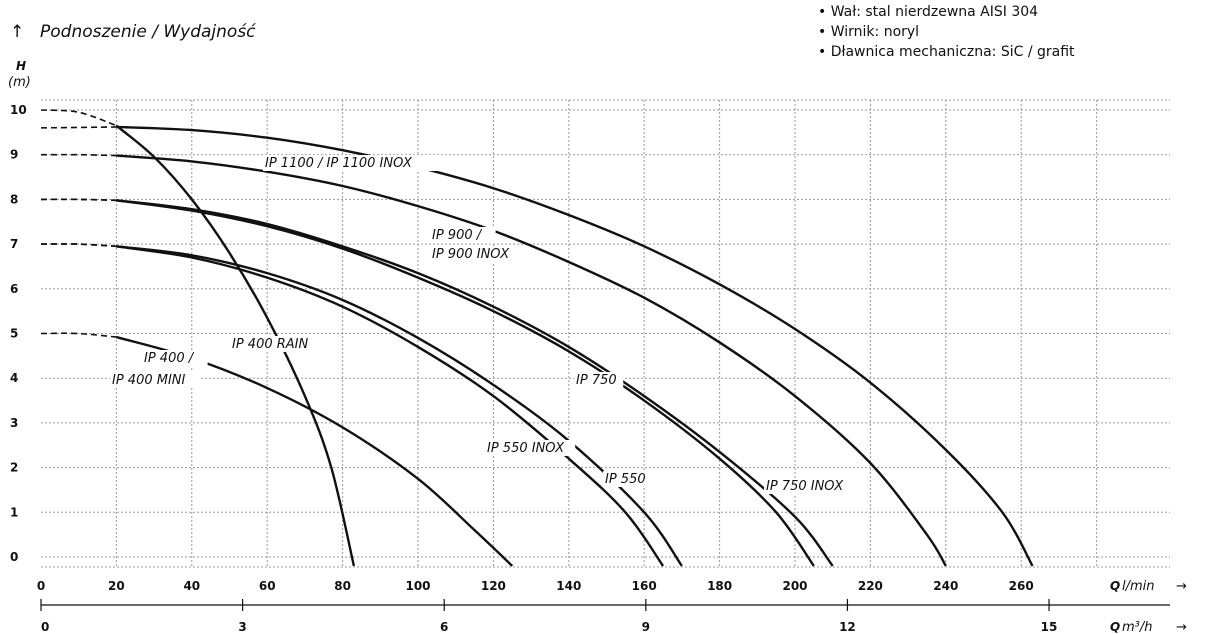 This screenshot has height=634, width=1206. I want to click on y-tick-label: 0, so click(14, 557).